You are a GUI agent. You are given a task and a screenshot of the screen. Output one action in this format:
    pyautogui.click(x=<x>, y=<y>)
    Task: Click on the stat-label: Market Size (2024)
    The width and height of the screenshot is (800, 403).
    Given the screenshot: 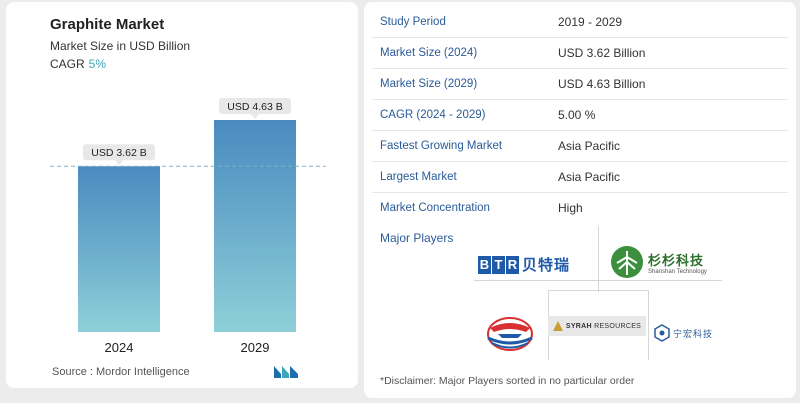 What is the action you would take?
    pyautogui.click(x=429, y=53)
    